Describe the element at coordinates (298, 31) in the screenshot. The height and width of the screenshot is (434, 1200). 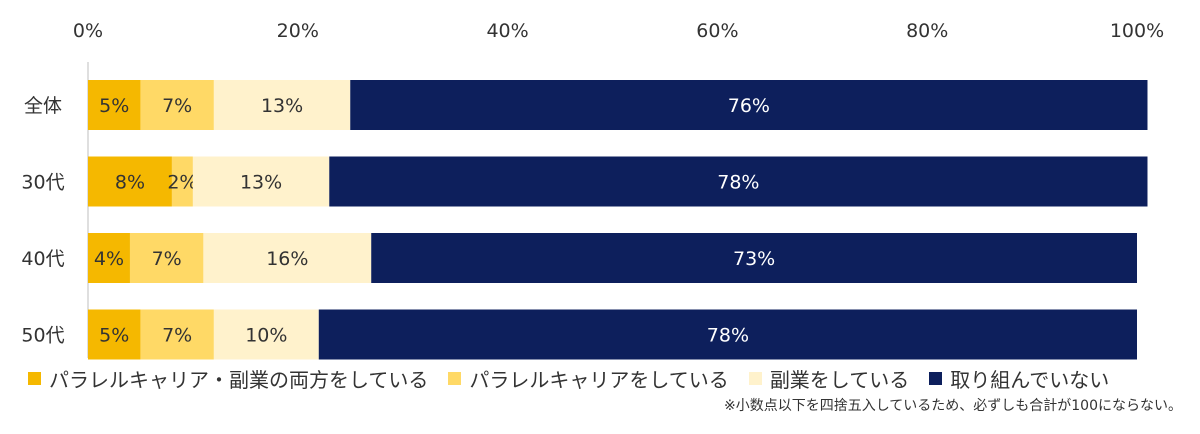
I see `x-tick-label: 20%` at that location.